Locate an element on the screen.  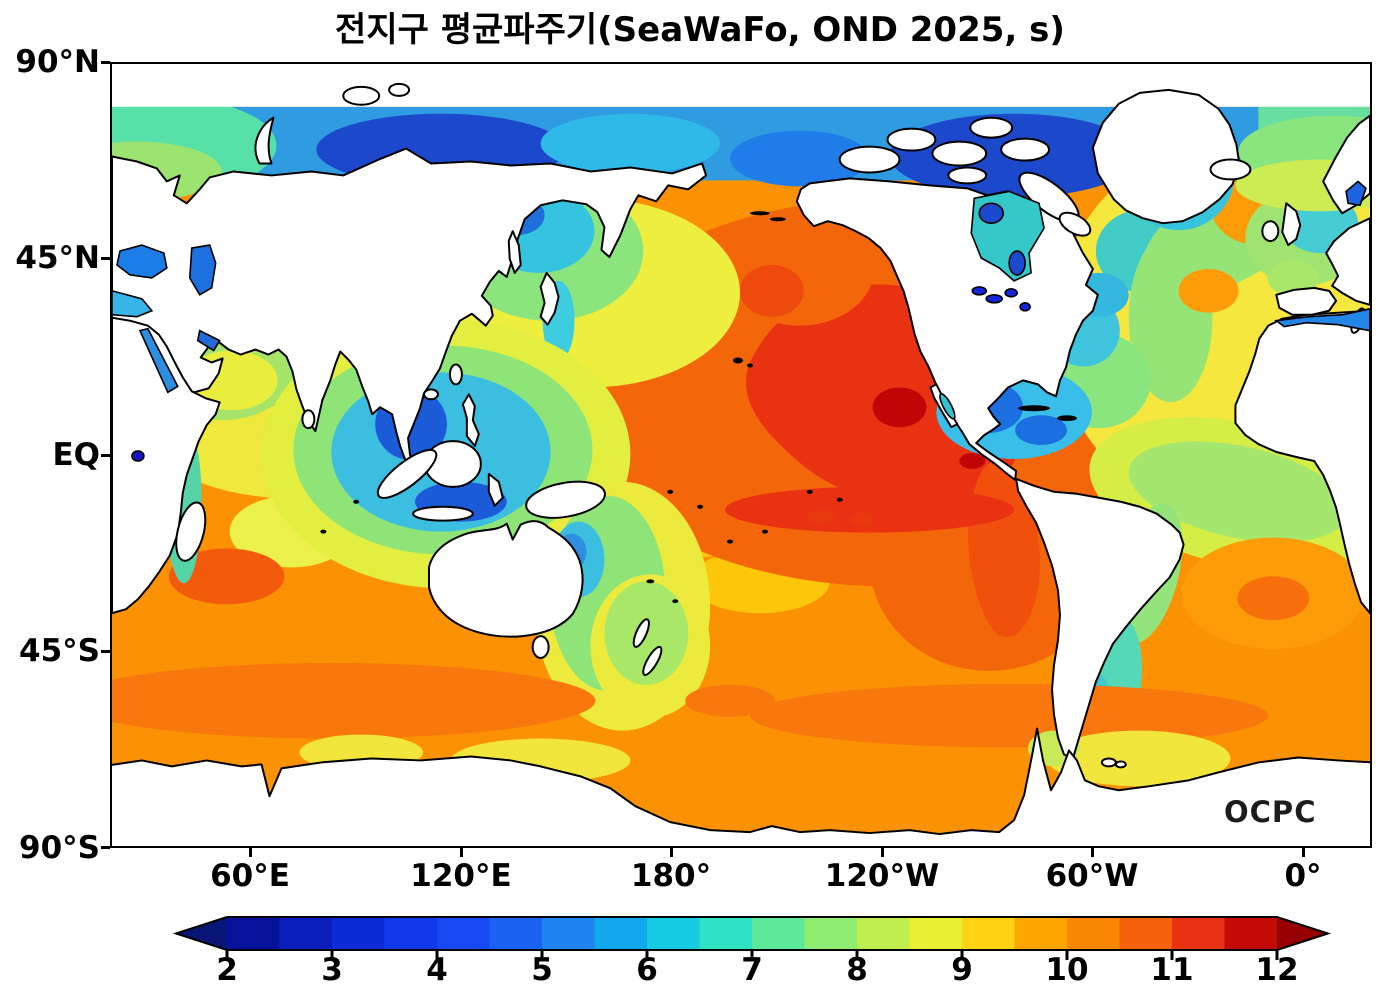
colorbar-tick-label: 12 is located at coordinates (1277, 970).